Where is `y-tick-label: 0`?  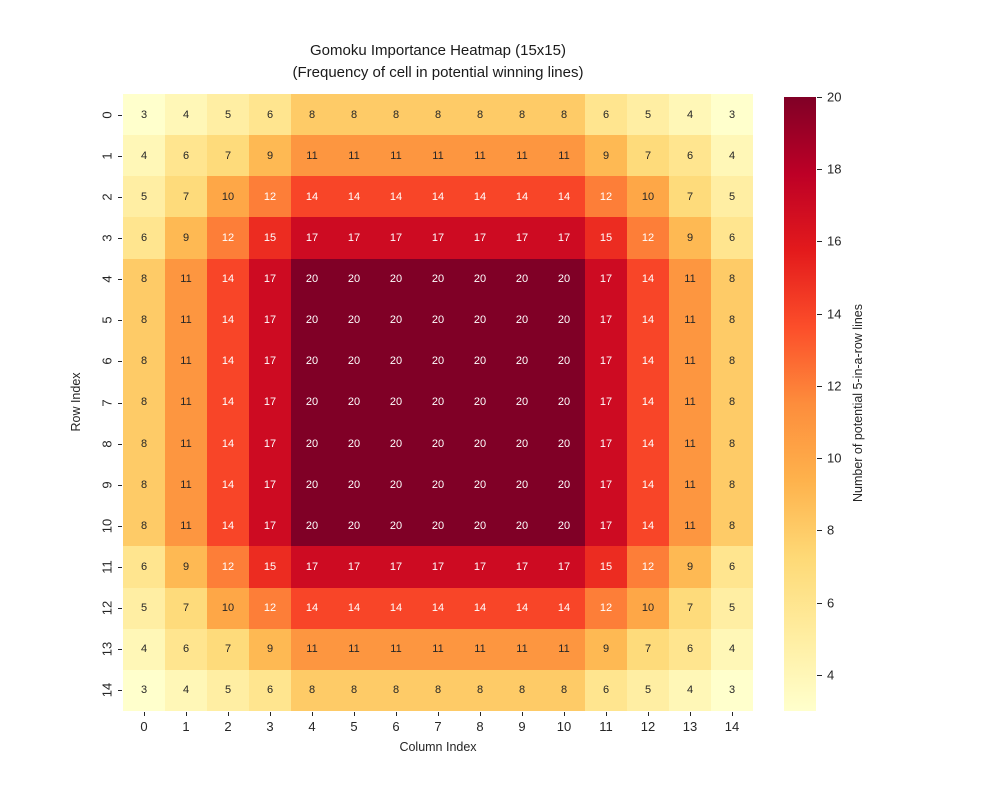
y-tick-label: 0 is located at coordinates (107, 114).